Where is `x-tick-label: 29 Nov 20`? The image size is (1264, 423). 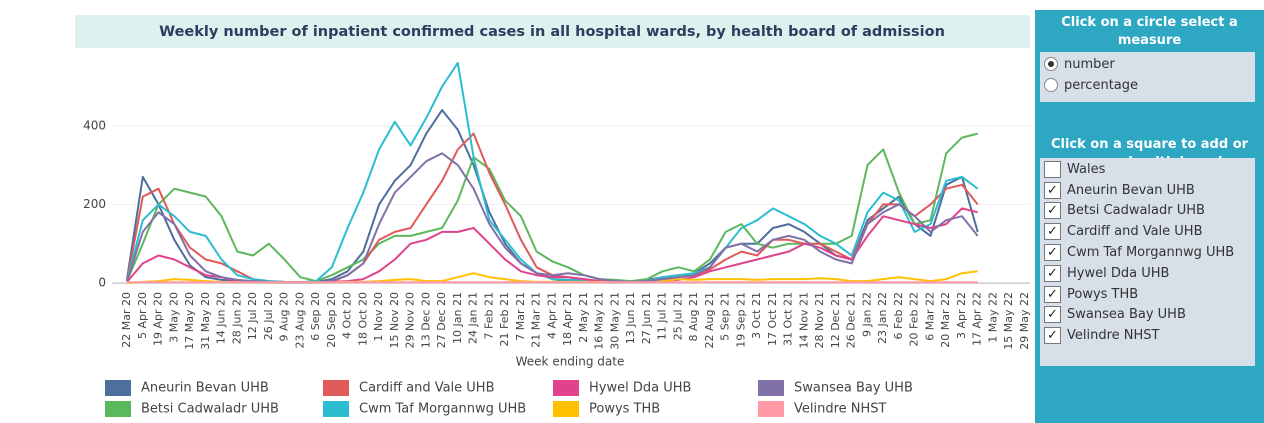
x-tick-label: 29 Nov 20 is located at coordinates (410, 320).